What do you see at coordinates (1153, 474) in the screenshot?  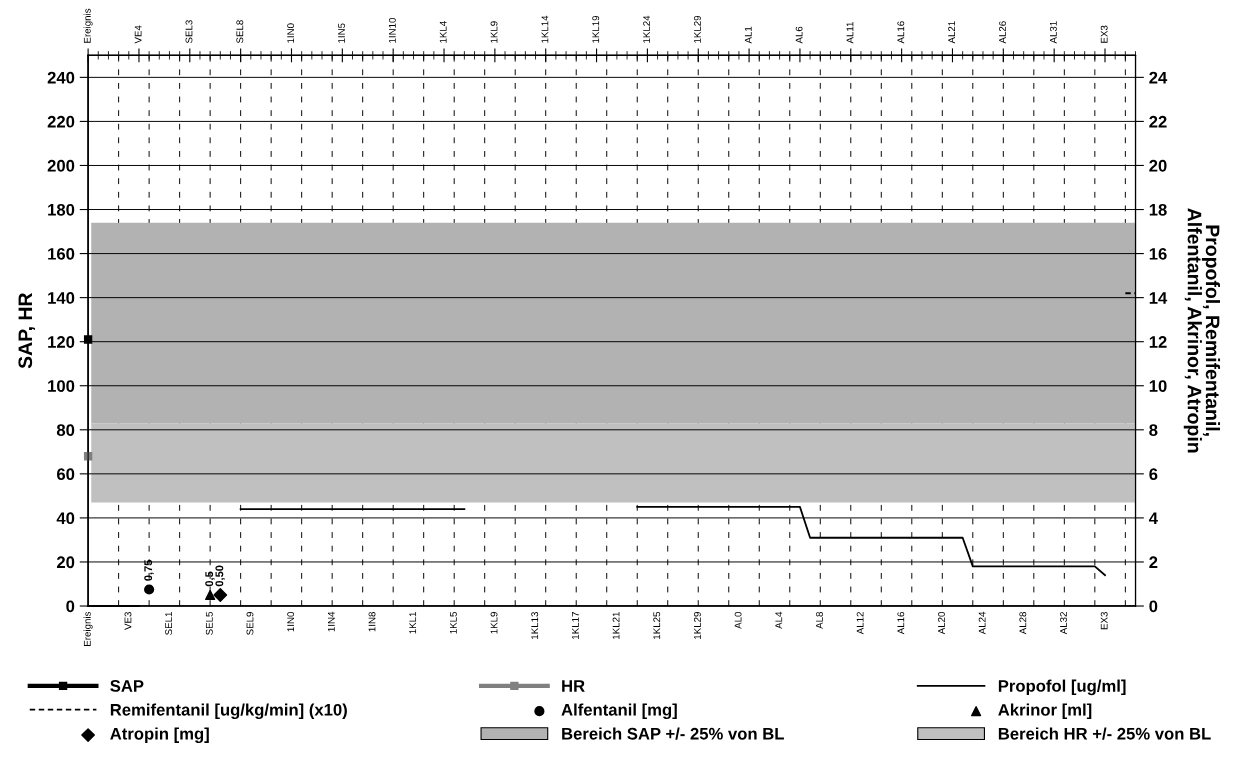 I see `y2-tick-label: 6` at bounding box center [1153, 474].